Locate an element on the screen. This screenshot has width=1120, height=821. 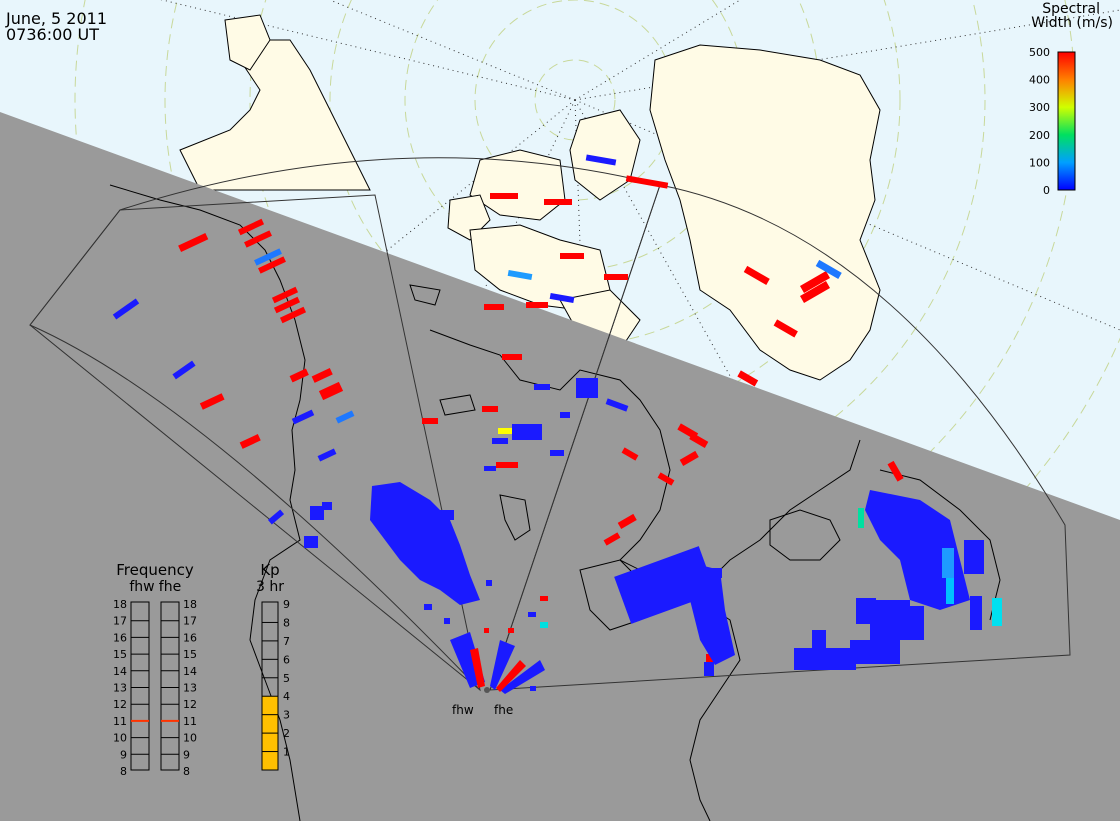
colorbar-tick-label: 500 is located at coordinates (1039, 52).